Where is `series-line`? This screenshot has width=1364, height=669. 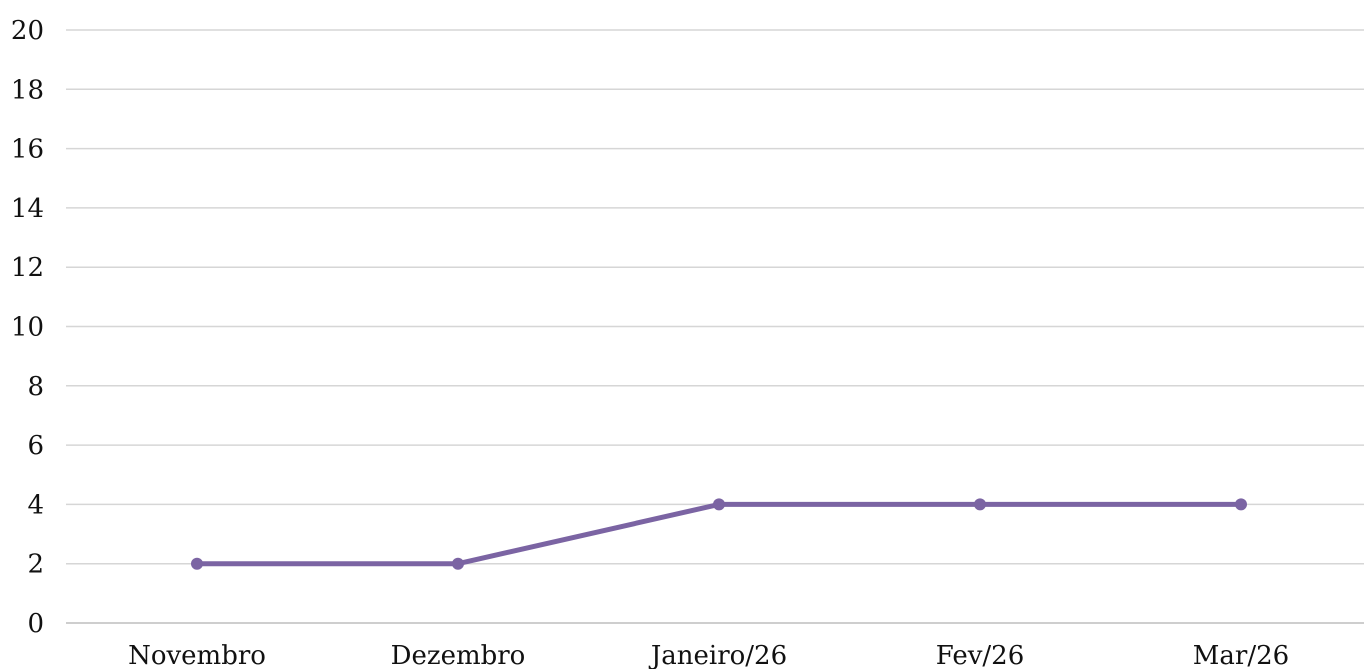 series-line is located at coordinates (719, 534).